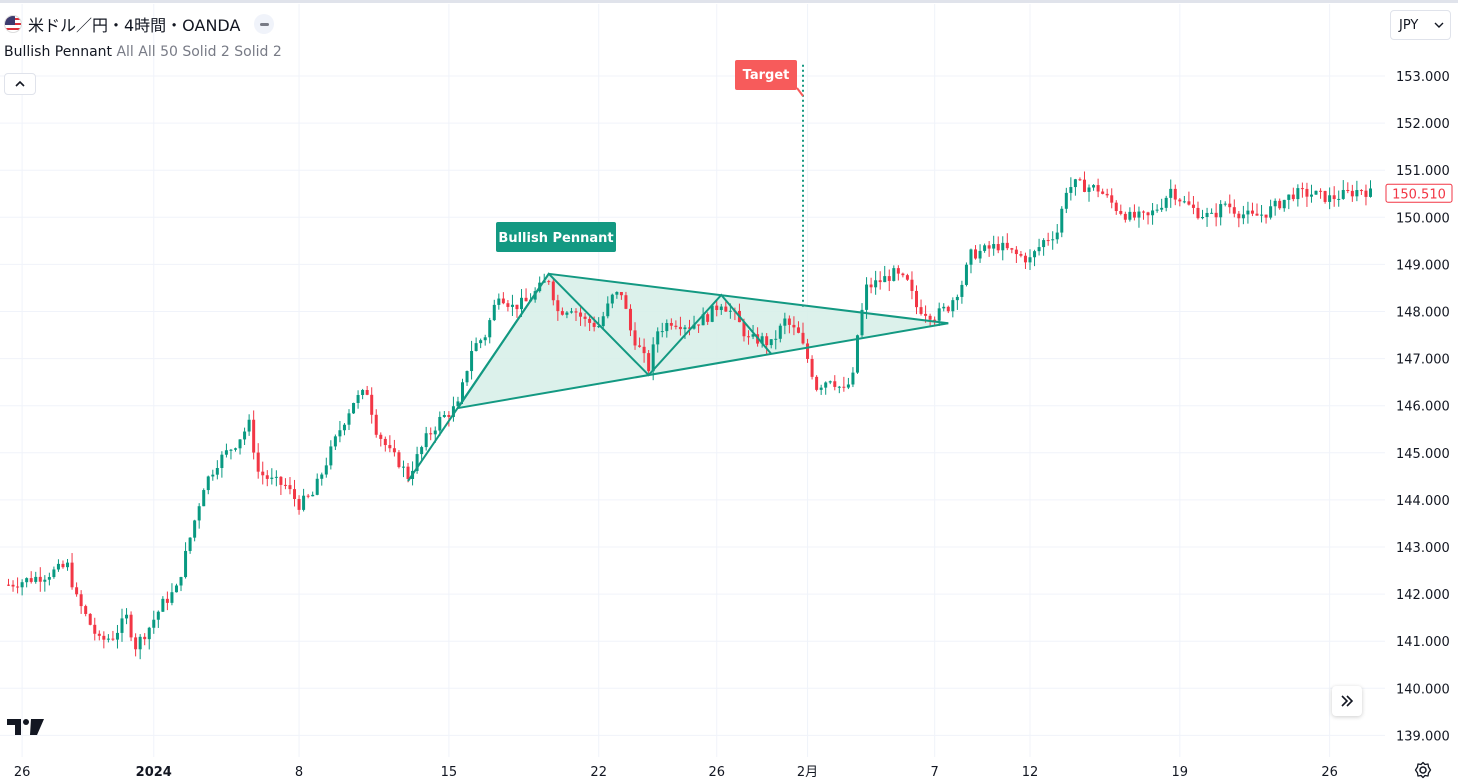  I want to click on y-tick-label: 148.000, so click(1423, 313).